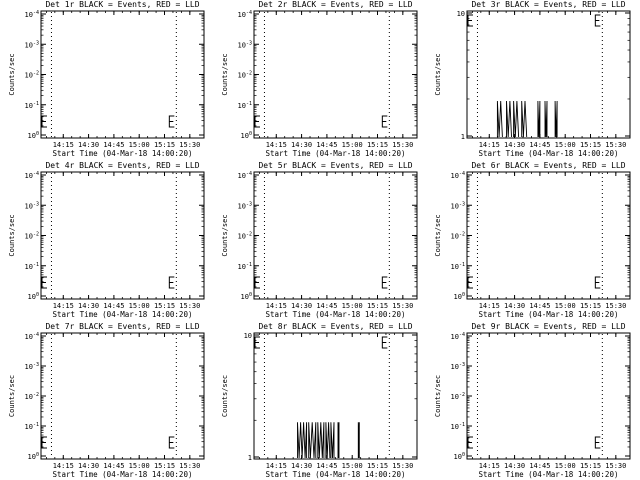 The height and width of the screenshot is (480, 640). I want to click on chart-title: Det 4r BLACK = Events, RED = LLD, so click(122, 165).